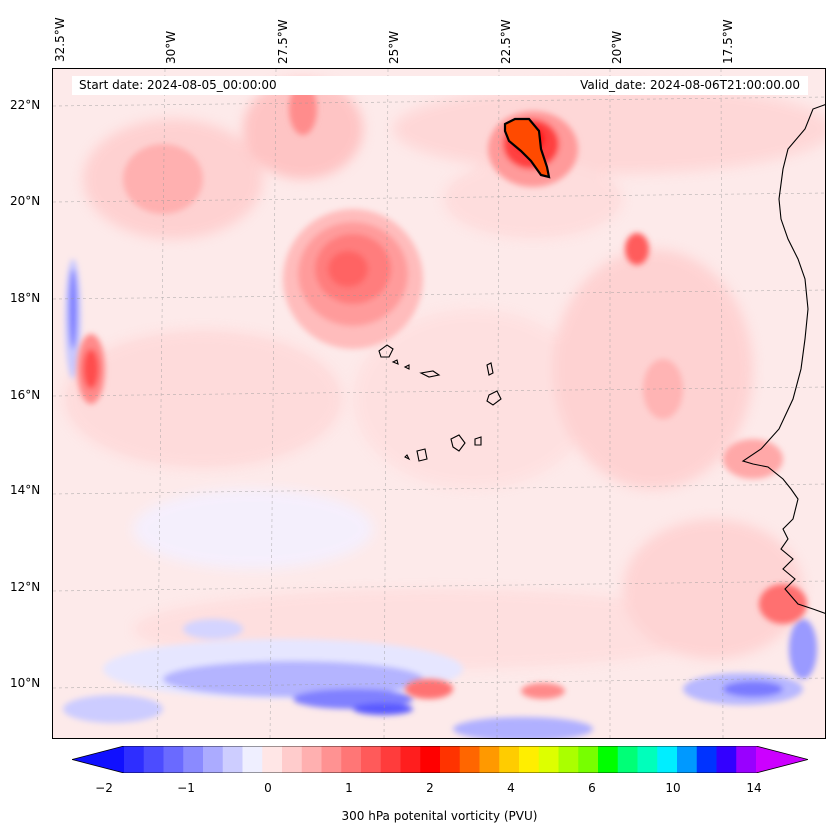 Image resolution: width=837 pixels, height=836 pixels. What do you see at coordinates (25, 105) in the screenshot?
I see `lat-label: 22°N` at bounding box center [25, 105].